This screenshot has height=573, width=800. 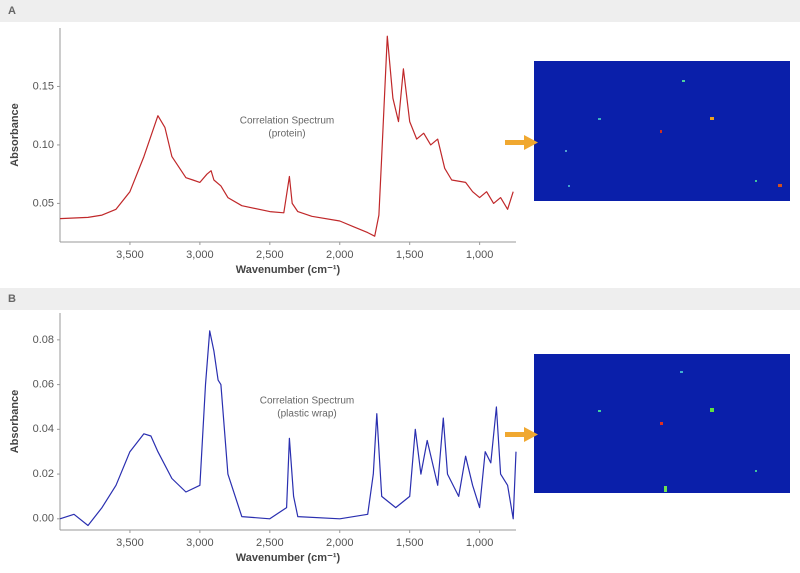 What do you see at coordinates (43, 86) in the screenshot?
I see `y-tick-label: 0.15` at bounding box center [43, 86].